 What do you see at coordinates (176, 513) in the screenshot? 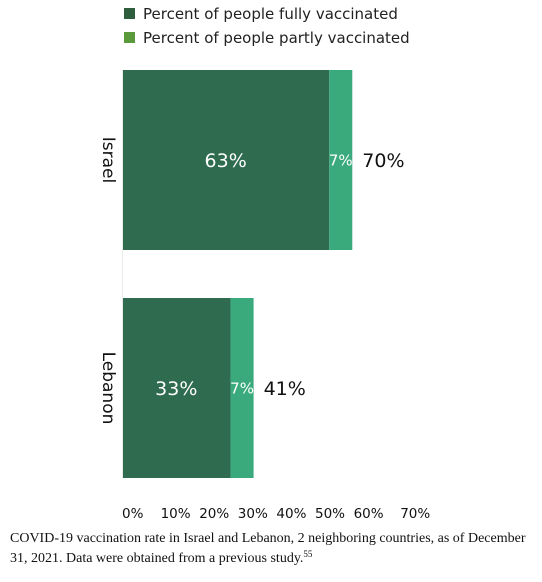
I see `x-tick-label: 10%` at bounding box center [176, 513].